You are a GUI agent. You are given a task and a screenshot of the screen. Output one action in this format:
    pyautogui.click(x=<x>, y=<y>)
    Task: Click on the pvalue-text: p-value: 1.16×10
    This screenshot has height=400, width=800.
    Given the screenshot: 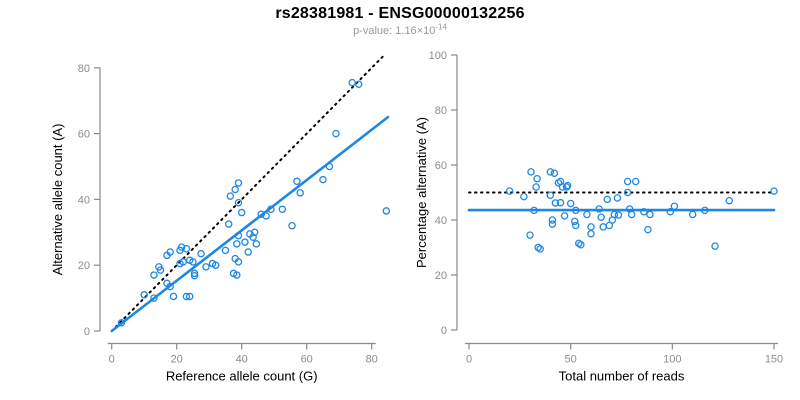 What is the action you would take?
    pyautogui.click(x=394, y=31)
    